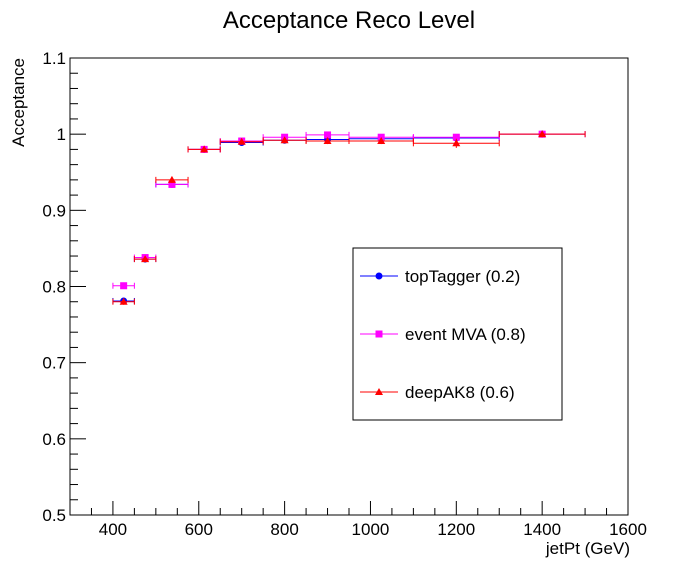  What do you see at coordinates (61, 134) in the screenshot?
I see `y-tick-label: 1` at bounding box center [61, 134].